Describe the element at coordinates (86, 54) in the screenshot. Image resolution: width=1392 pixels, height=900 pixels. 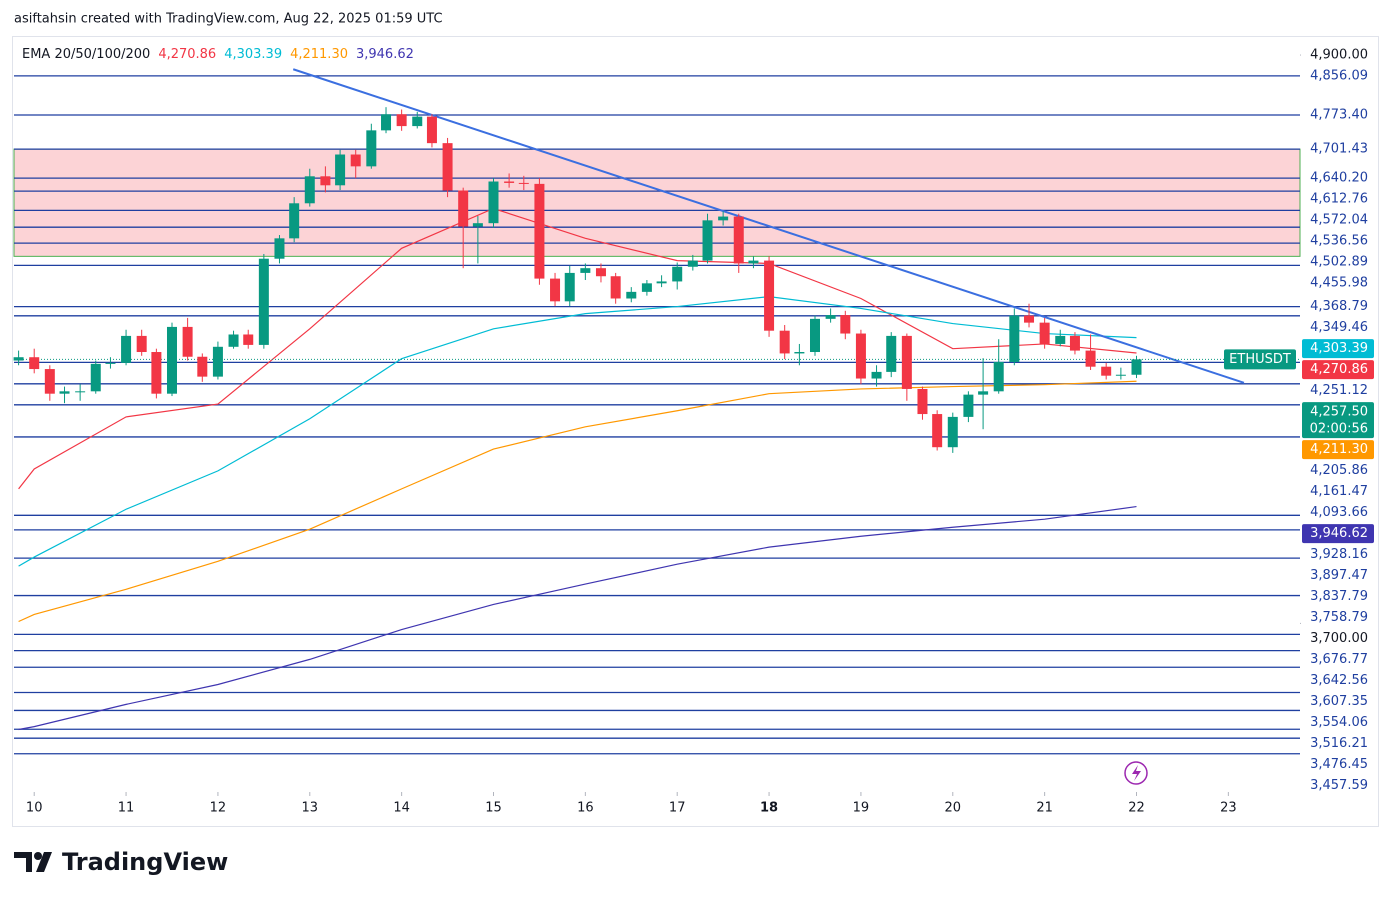
I see `indicator-name: EMA 20/50/100/200` at that location.